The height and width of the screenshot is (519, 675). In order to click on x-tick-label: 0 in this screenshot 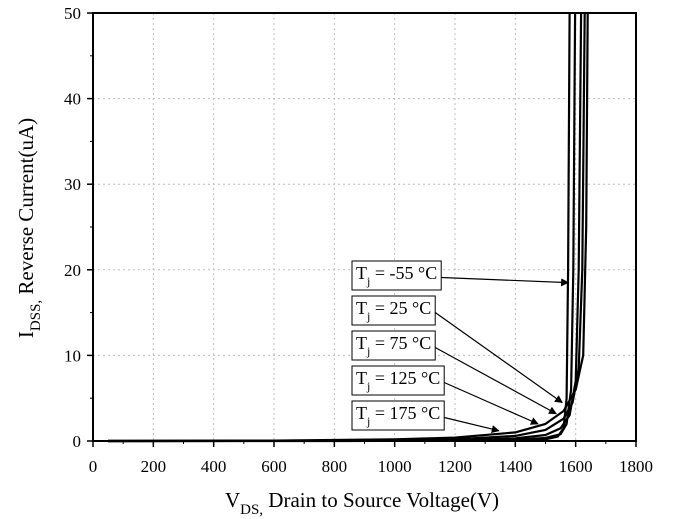, I will do `click(93, 466)`.